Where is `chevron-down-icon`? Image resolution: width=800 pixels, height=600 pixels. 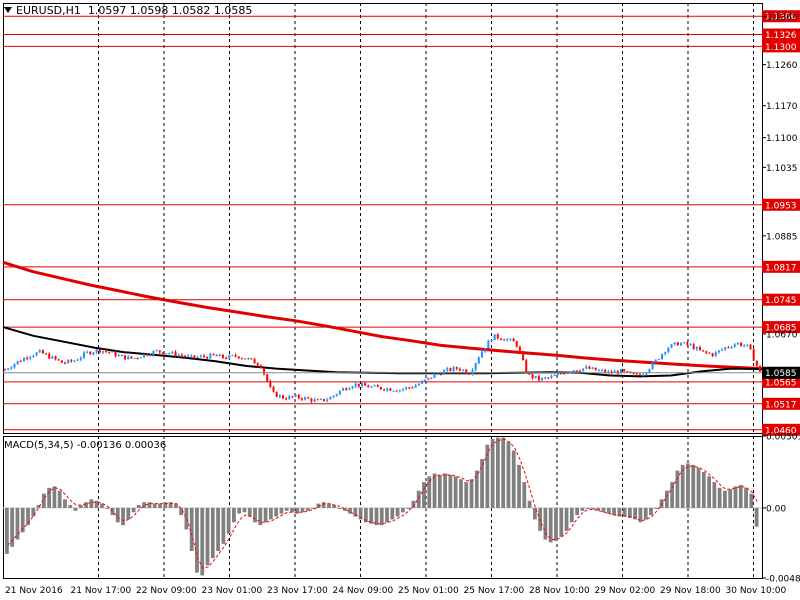
chevron-down-icon is located at coordinates (8, 10).